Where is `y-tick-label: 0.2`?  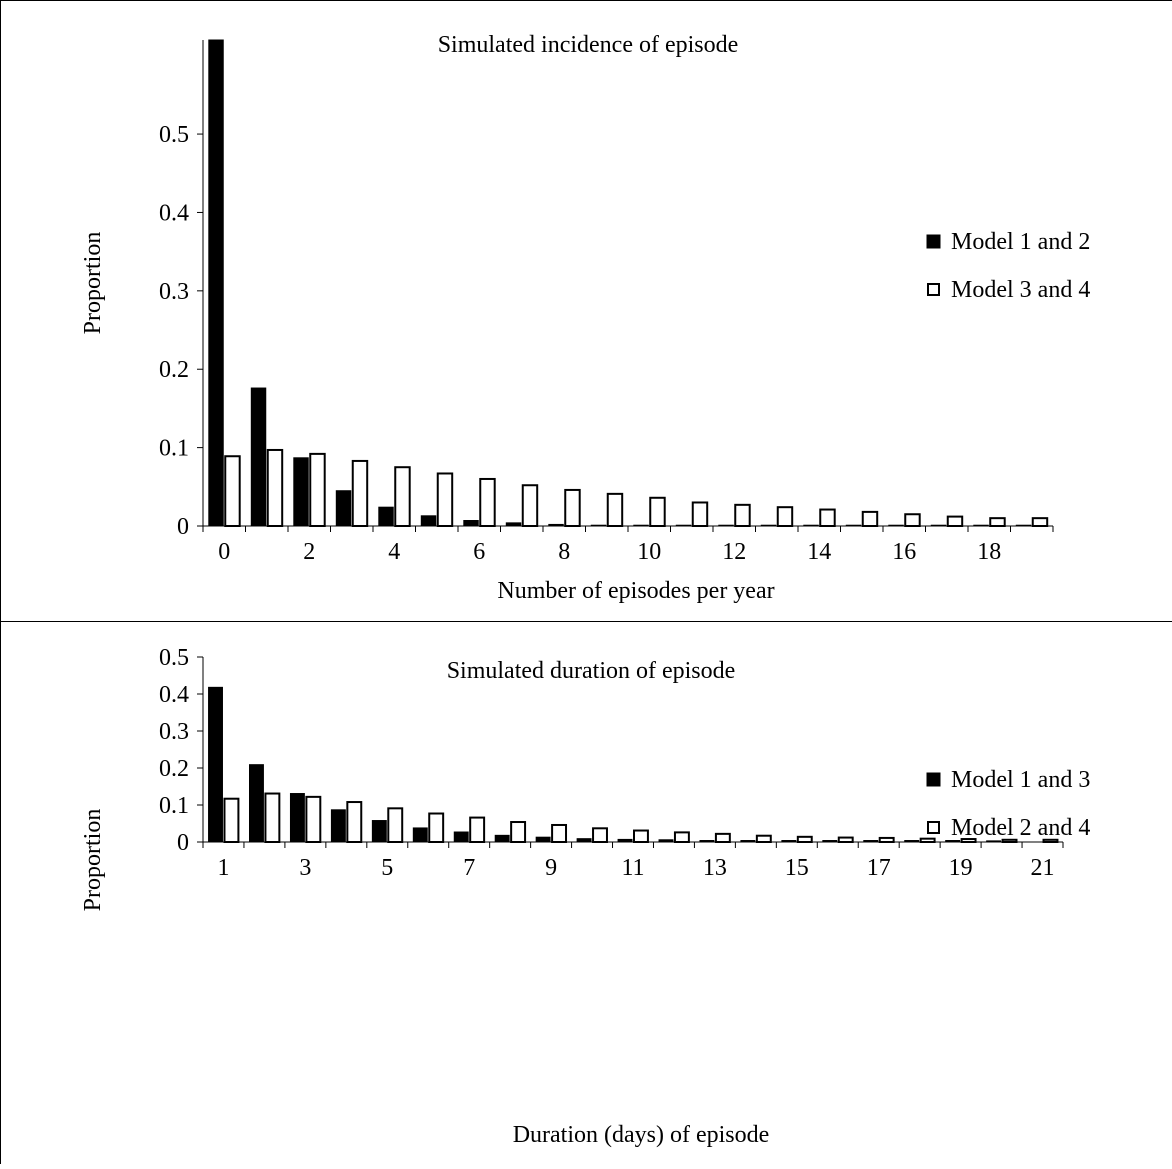
y-tick-label: 0.2 is located at coordinates (174, 769).